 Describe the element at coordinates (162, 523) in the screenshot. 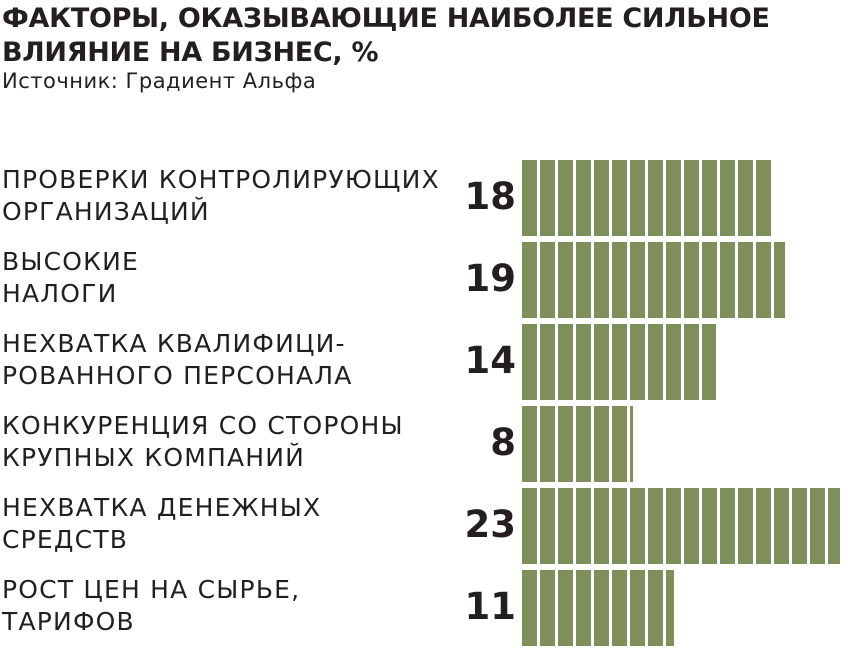

I see `category-label: НЕХВАТКА ДЕНЕЖНЫХ СРЕДСТВ` at that location.